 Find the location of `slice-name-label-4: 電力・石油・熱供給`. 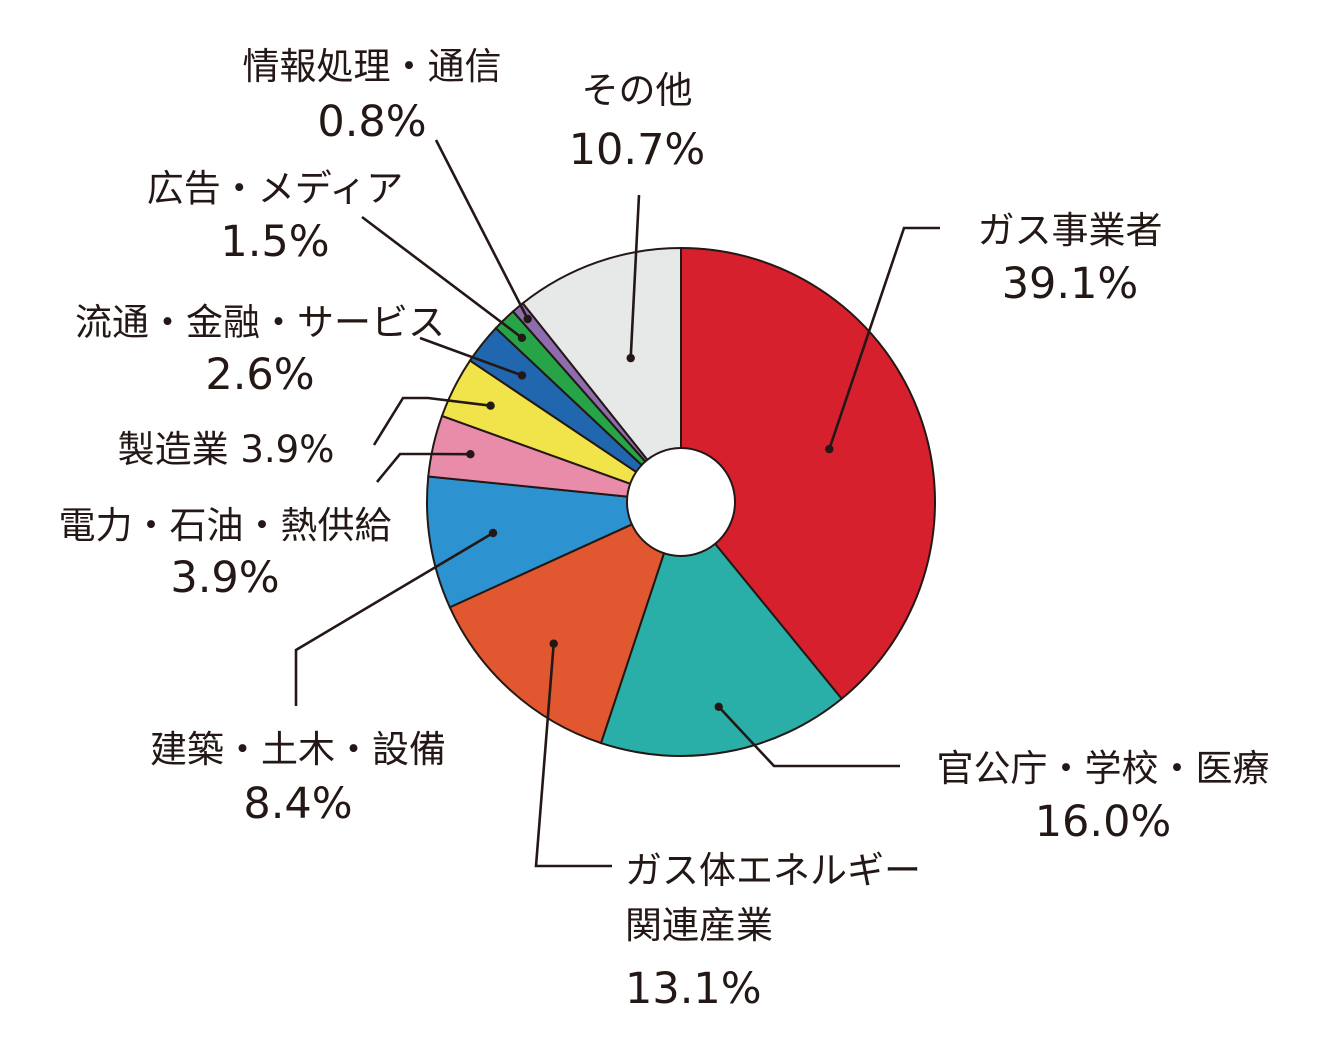

slice-name-label-4: 電力・石油・熱供給 is located at coordinates (225, 525).